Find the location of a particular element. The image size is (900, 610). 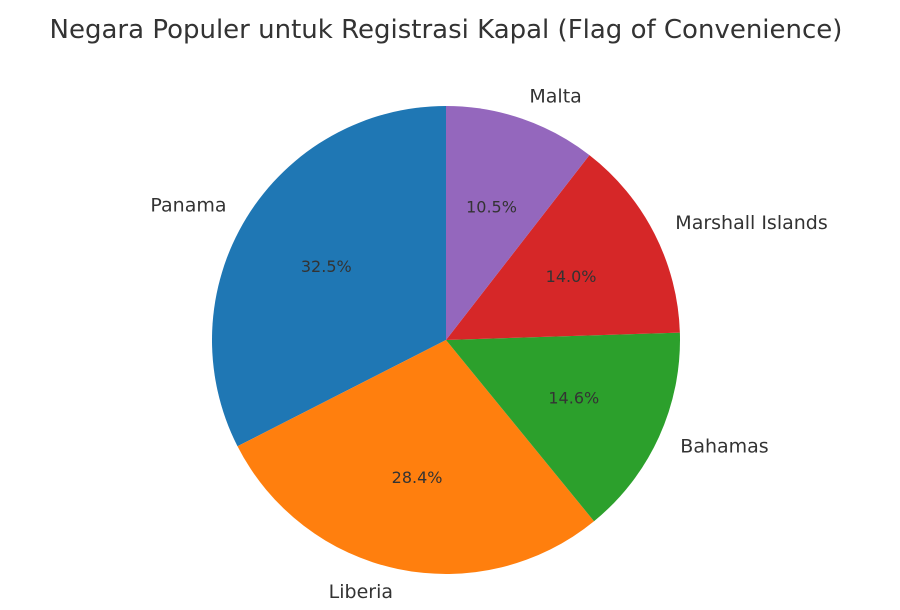

slice-label-panama: Panama is located at coordinates (188, 206).